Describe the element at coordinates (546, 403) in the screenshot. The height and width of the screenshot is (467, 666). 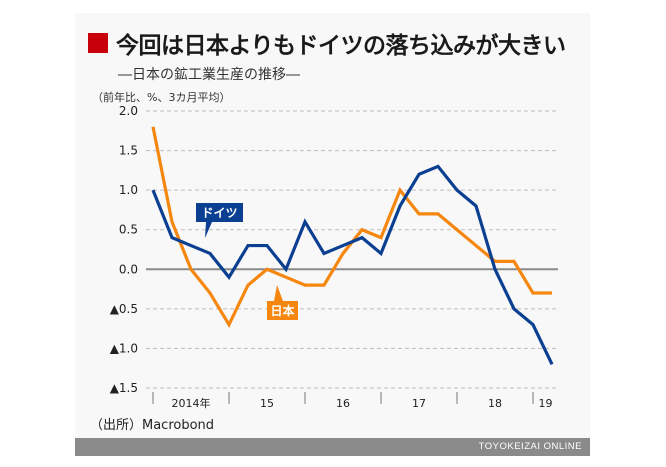
I see `x-tick-label: 19` at that location.